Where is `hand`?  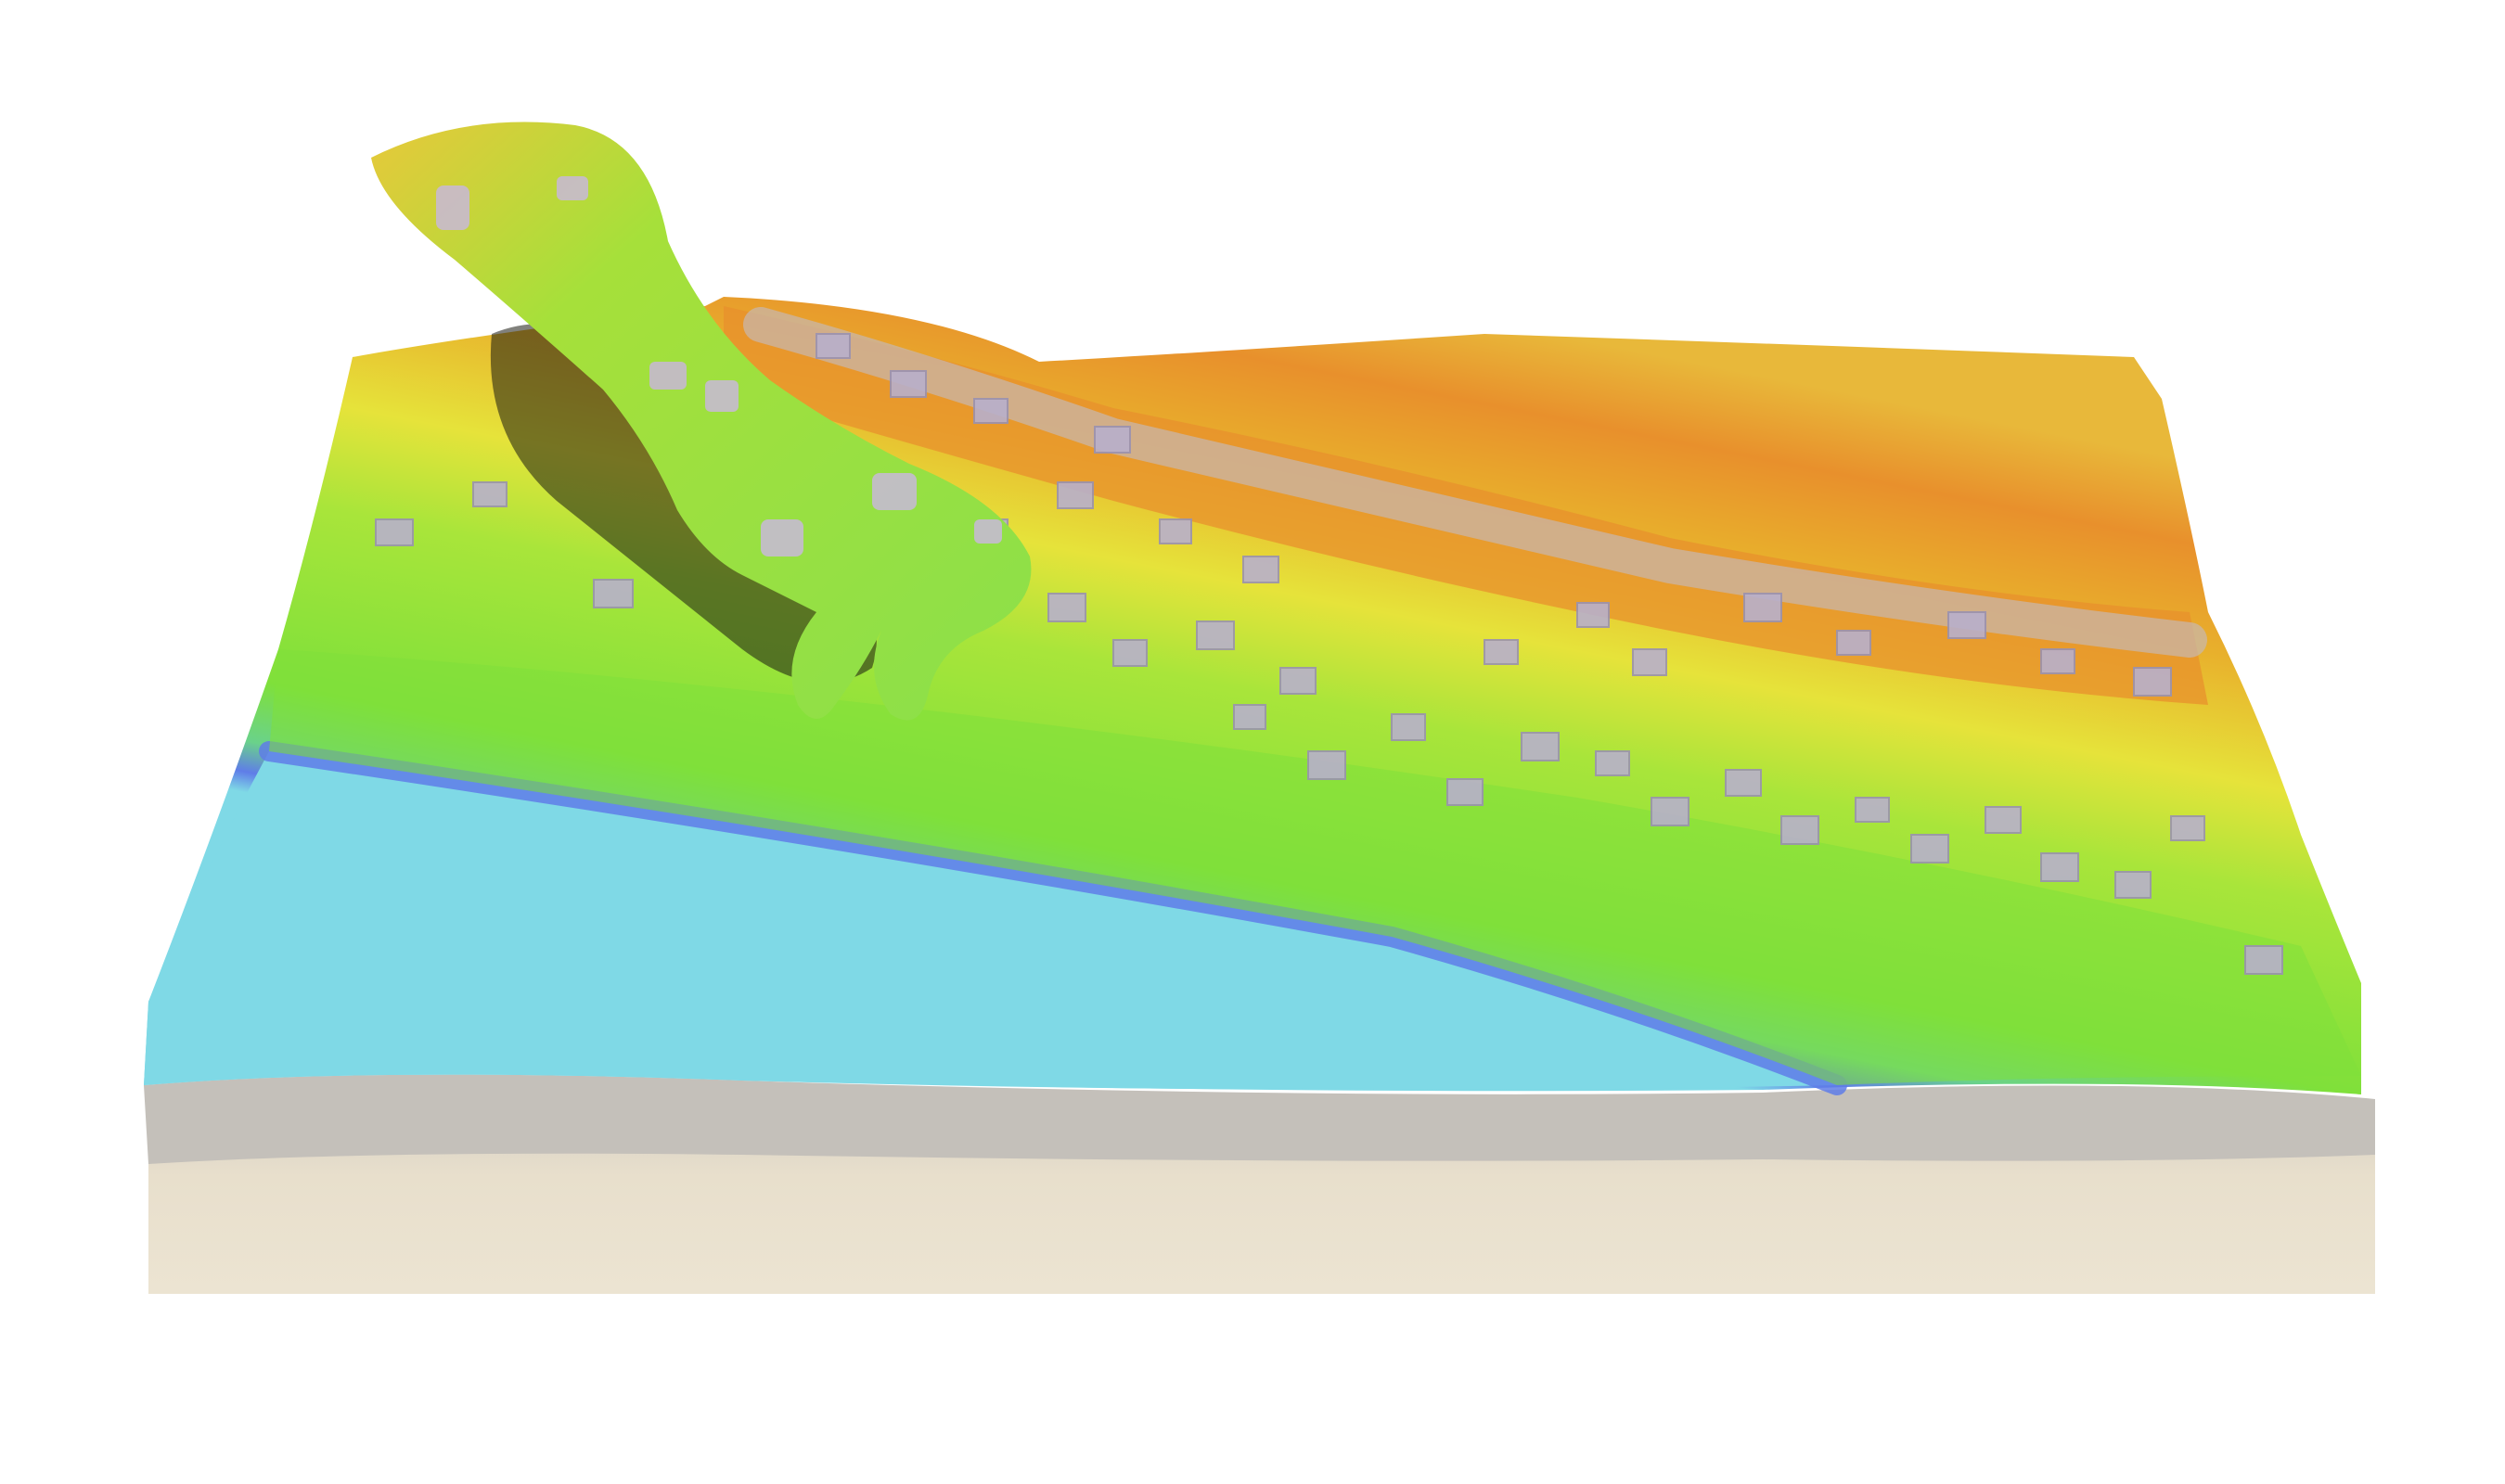
hand is located at coordinates (702, 421).